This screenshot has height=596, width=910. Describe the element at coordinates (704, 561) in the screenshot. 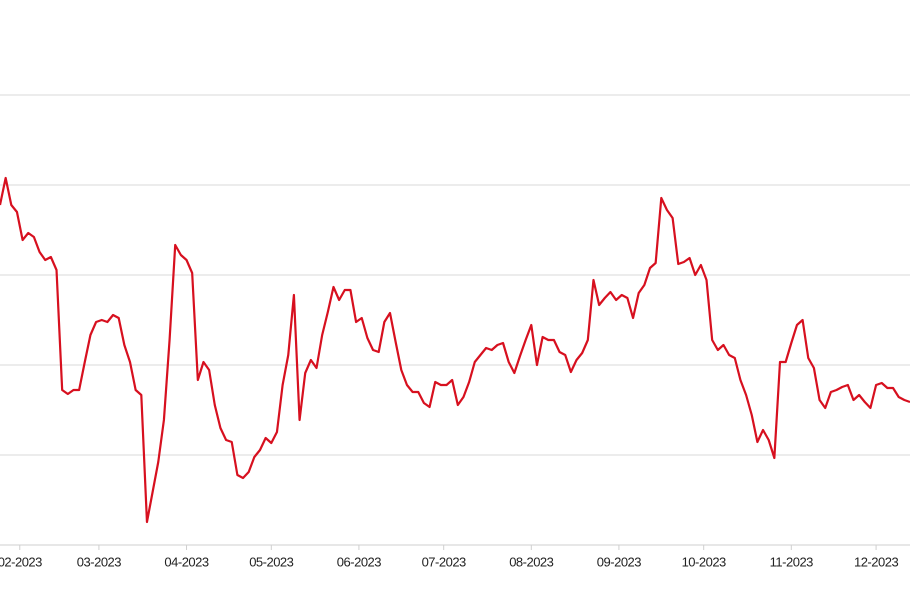

I see `x-tick-label: 10-2023` at that location.